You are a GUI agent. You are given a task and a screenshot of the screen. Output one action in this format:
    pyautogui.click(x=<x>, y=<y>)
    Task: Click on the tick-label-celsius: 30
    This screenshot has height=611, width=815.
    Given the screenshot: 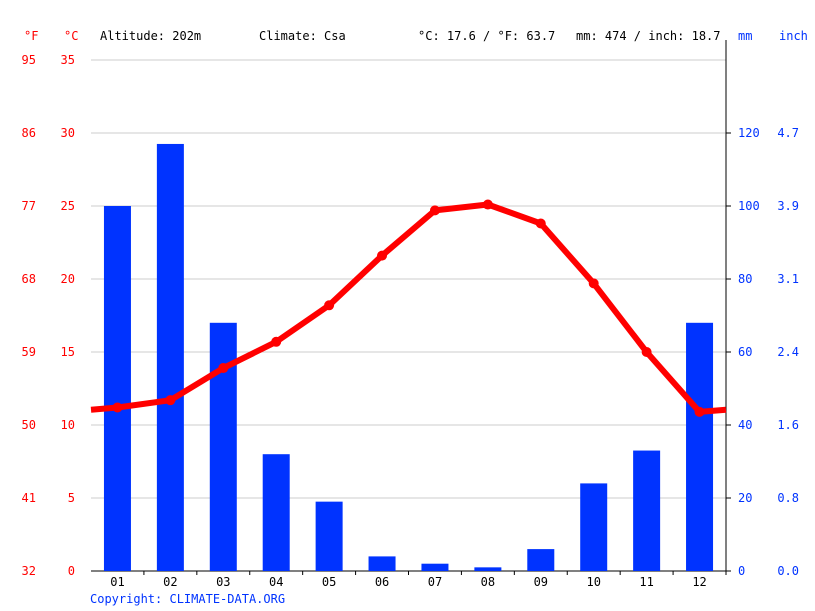 What is the action you would take?
    pyautogui.click(x=68, y=133)
    